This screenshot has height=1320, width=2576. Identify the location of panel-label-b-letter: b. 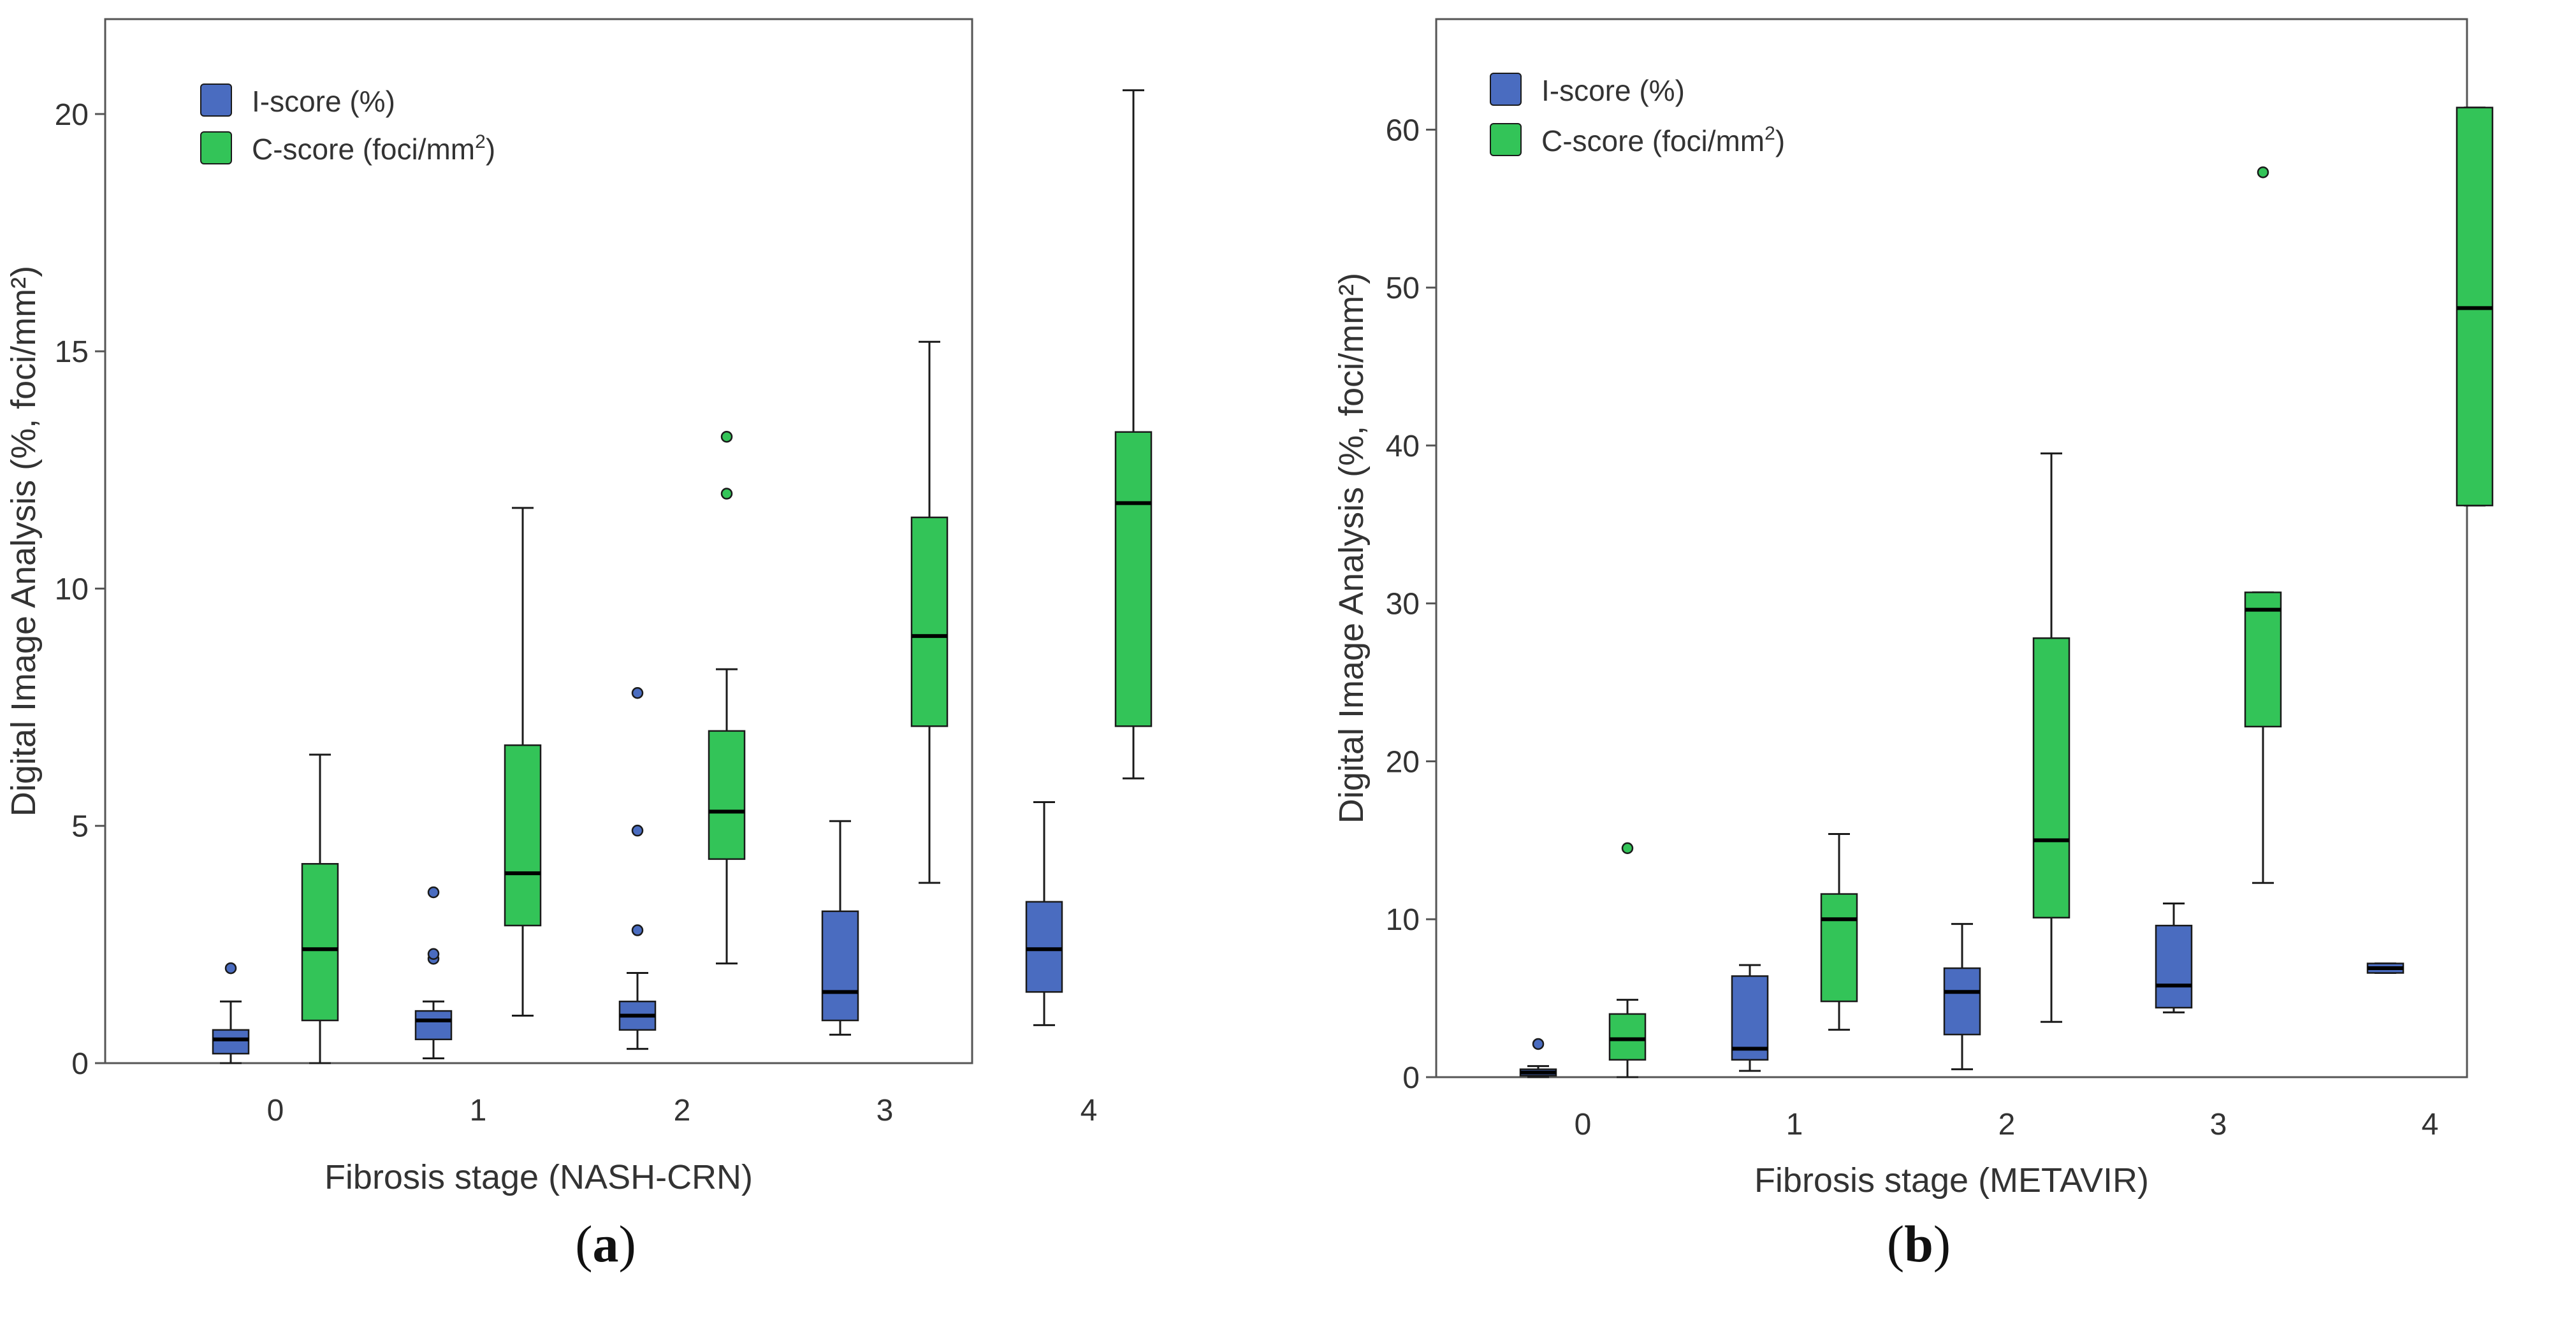
(1918, 1244).